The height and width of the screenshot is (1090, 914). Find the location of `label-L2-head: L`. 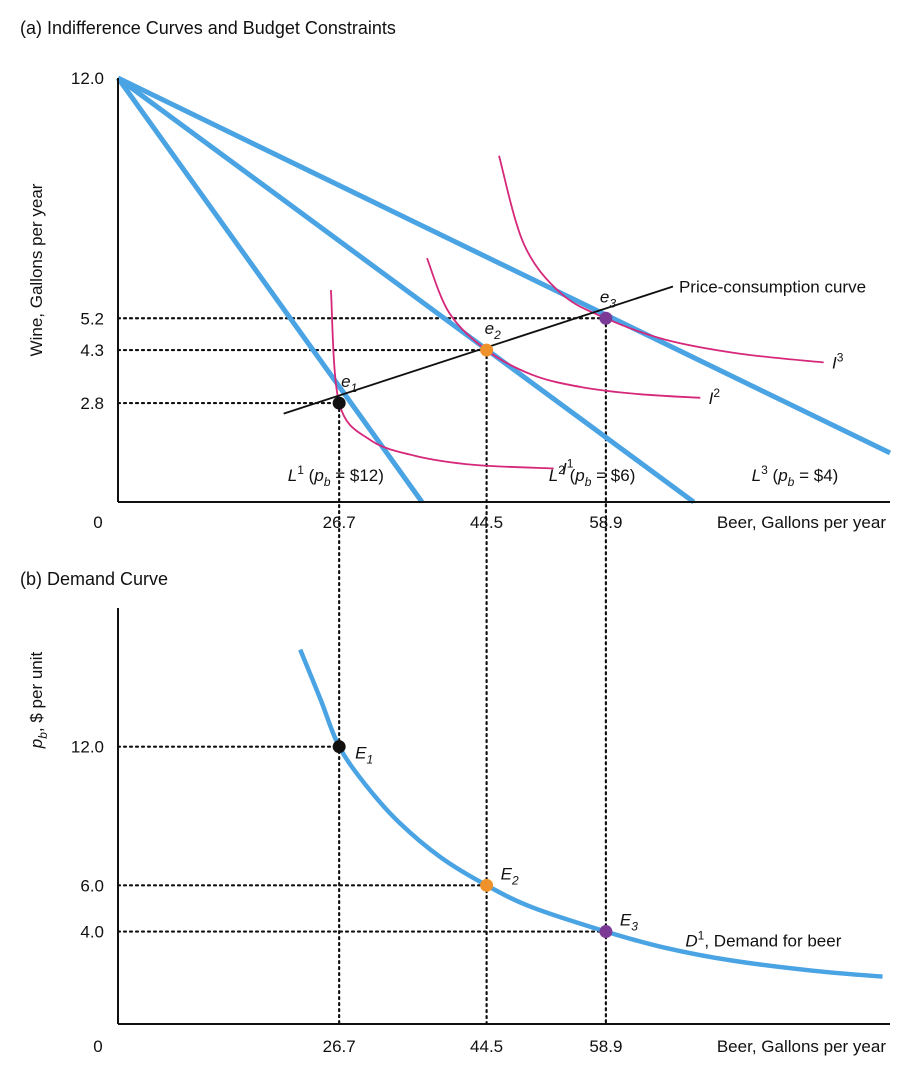

label-L2-head: L is located at coordinates (553, 475).